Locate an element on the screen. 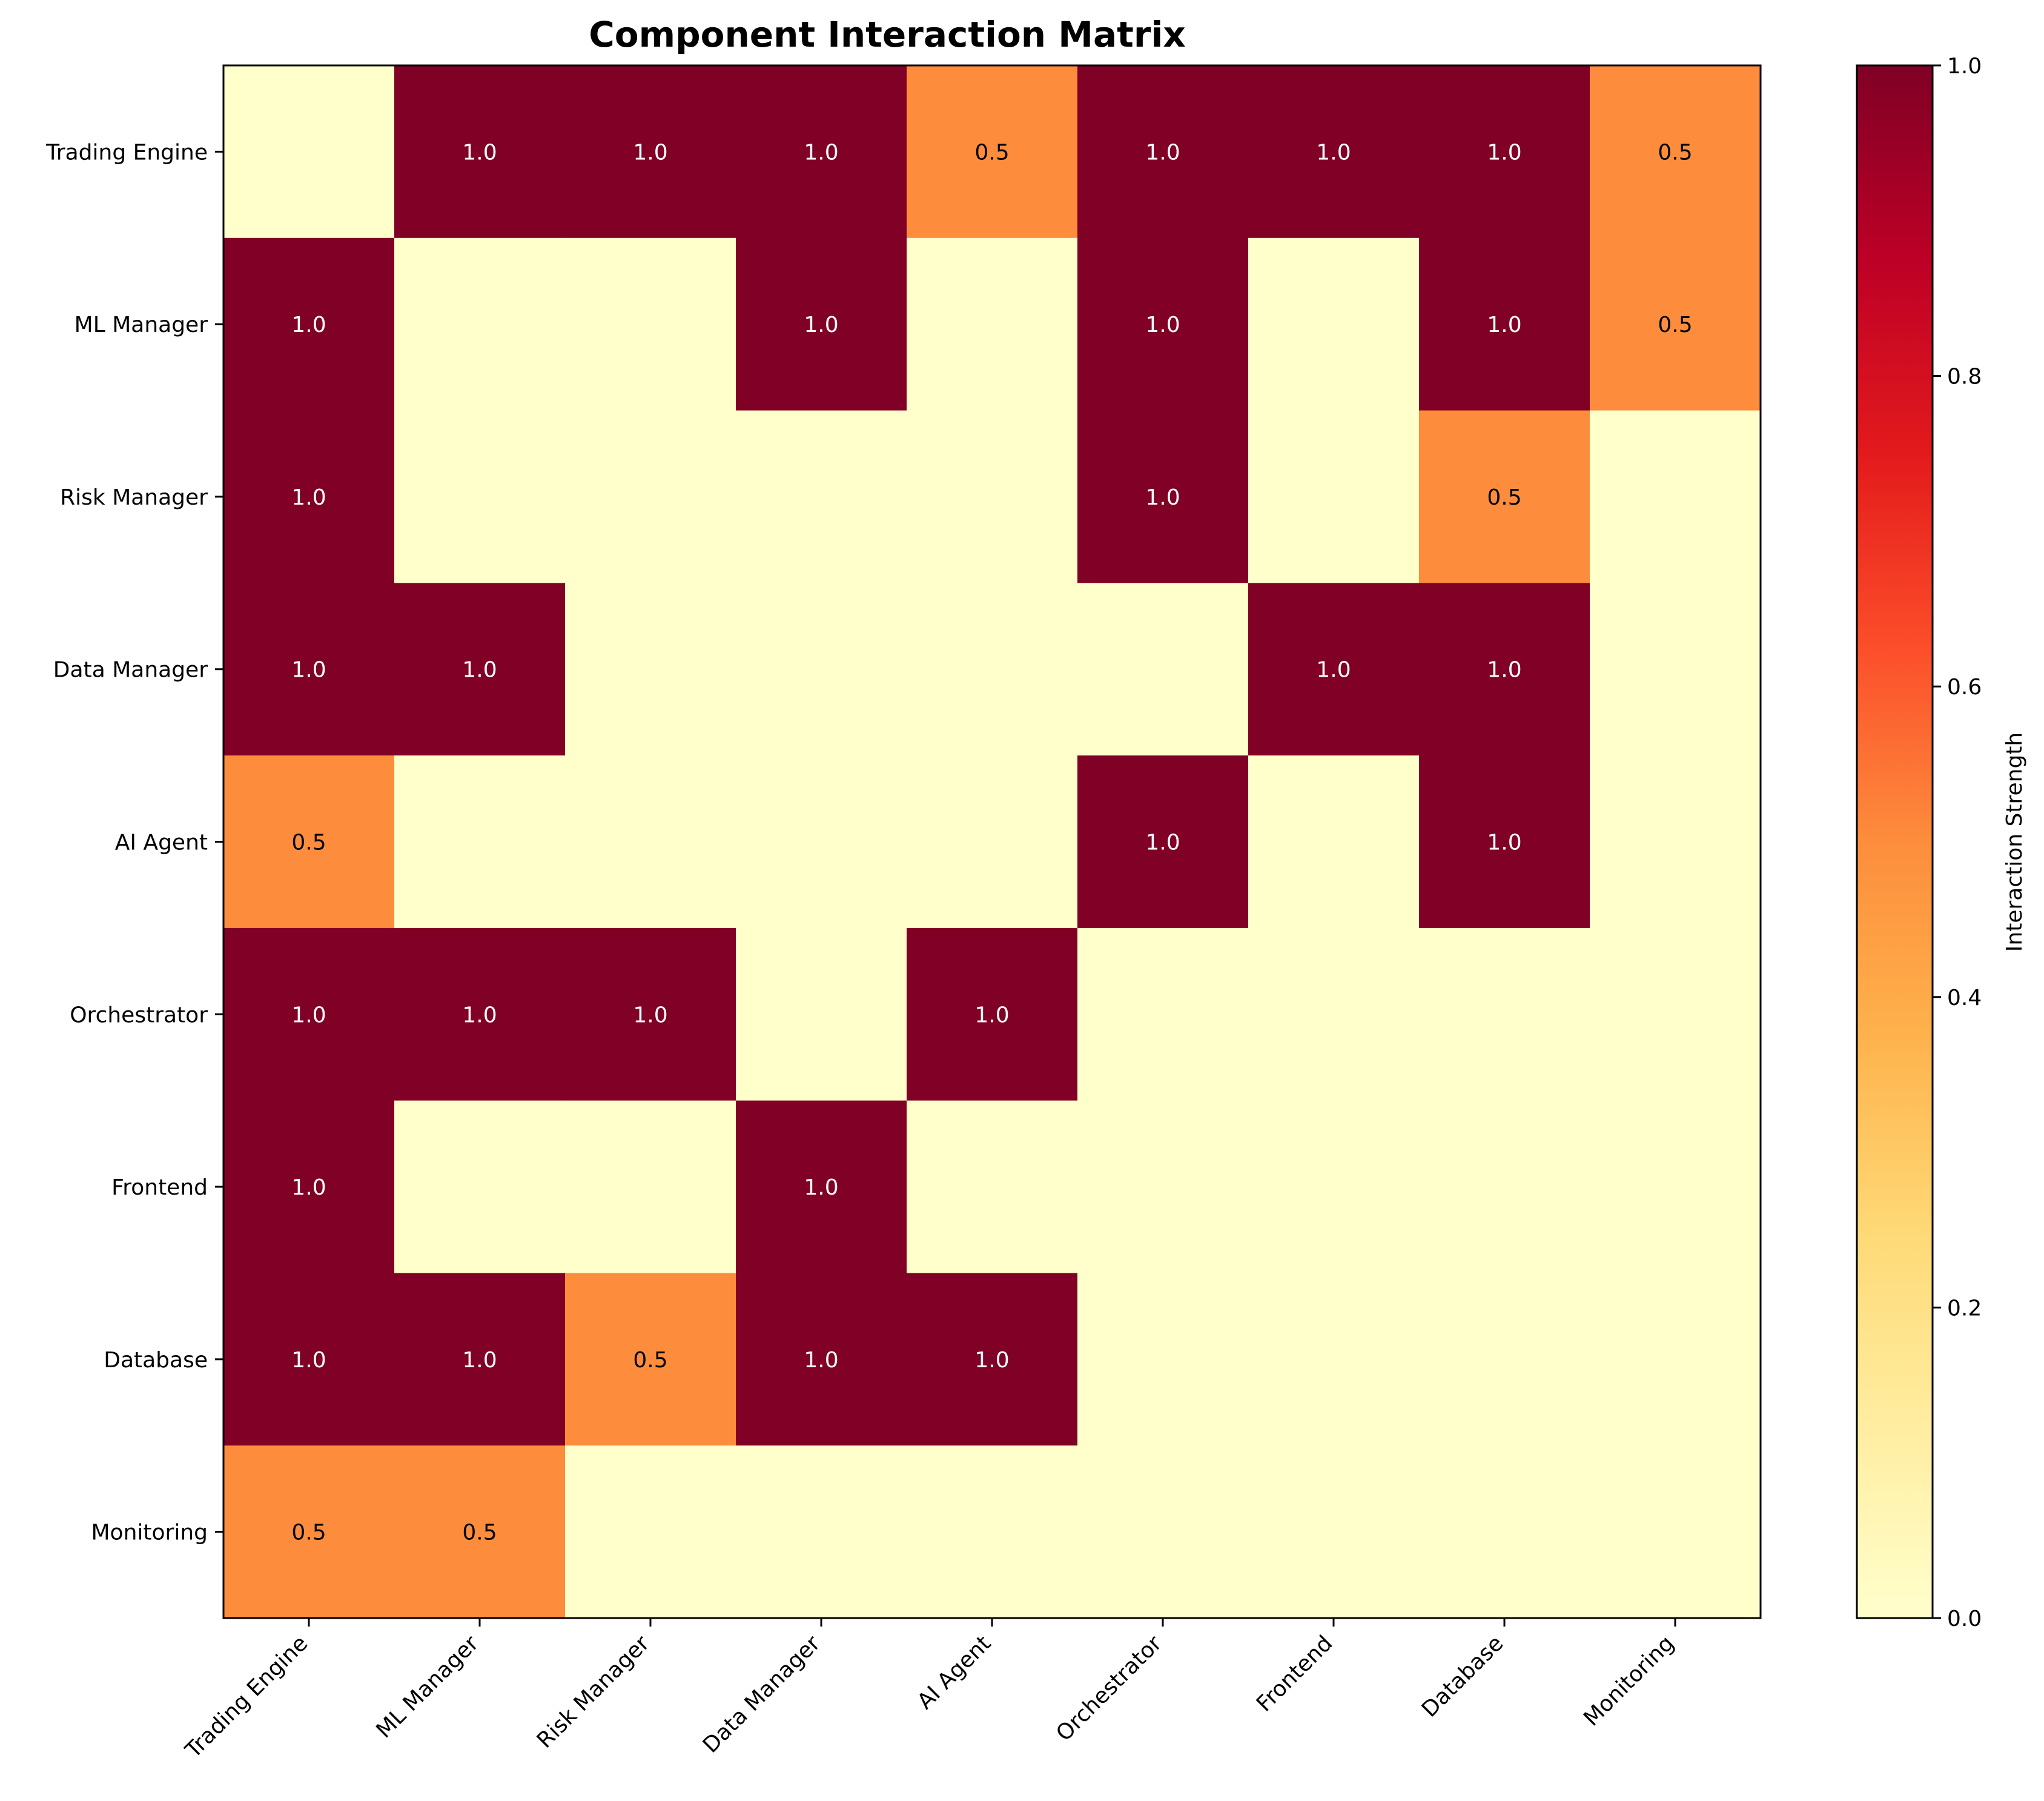 The width and height of the screenshot is (2044, 1801). colorbar-gradient is located at coordinates (1895, 841).